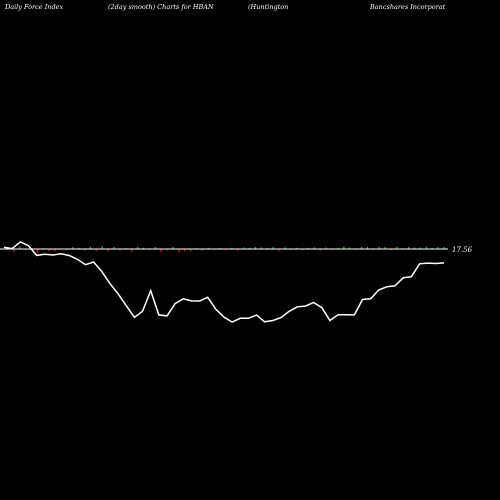 This screenshot has height=500, width=500. Describe the element at coordinates (224, 282) in the screenshot. I see `price-line` at that location.